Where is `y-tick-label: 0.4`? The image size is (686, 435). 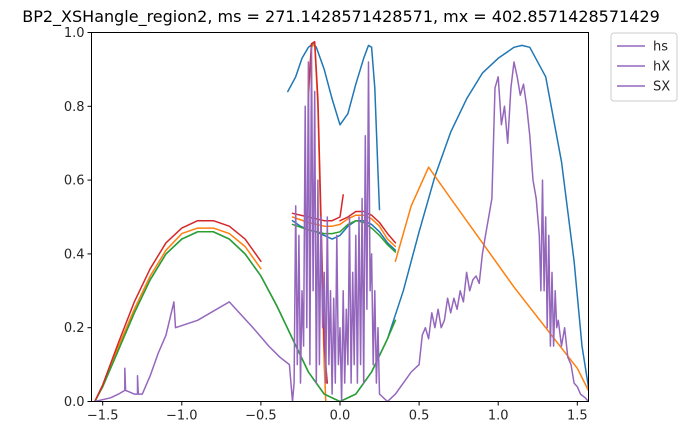 y-tick-label: 0.4 is located at coordinates (74, 254).